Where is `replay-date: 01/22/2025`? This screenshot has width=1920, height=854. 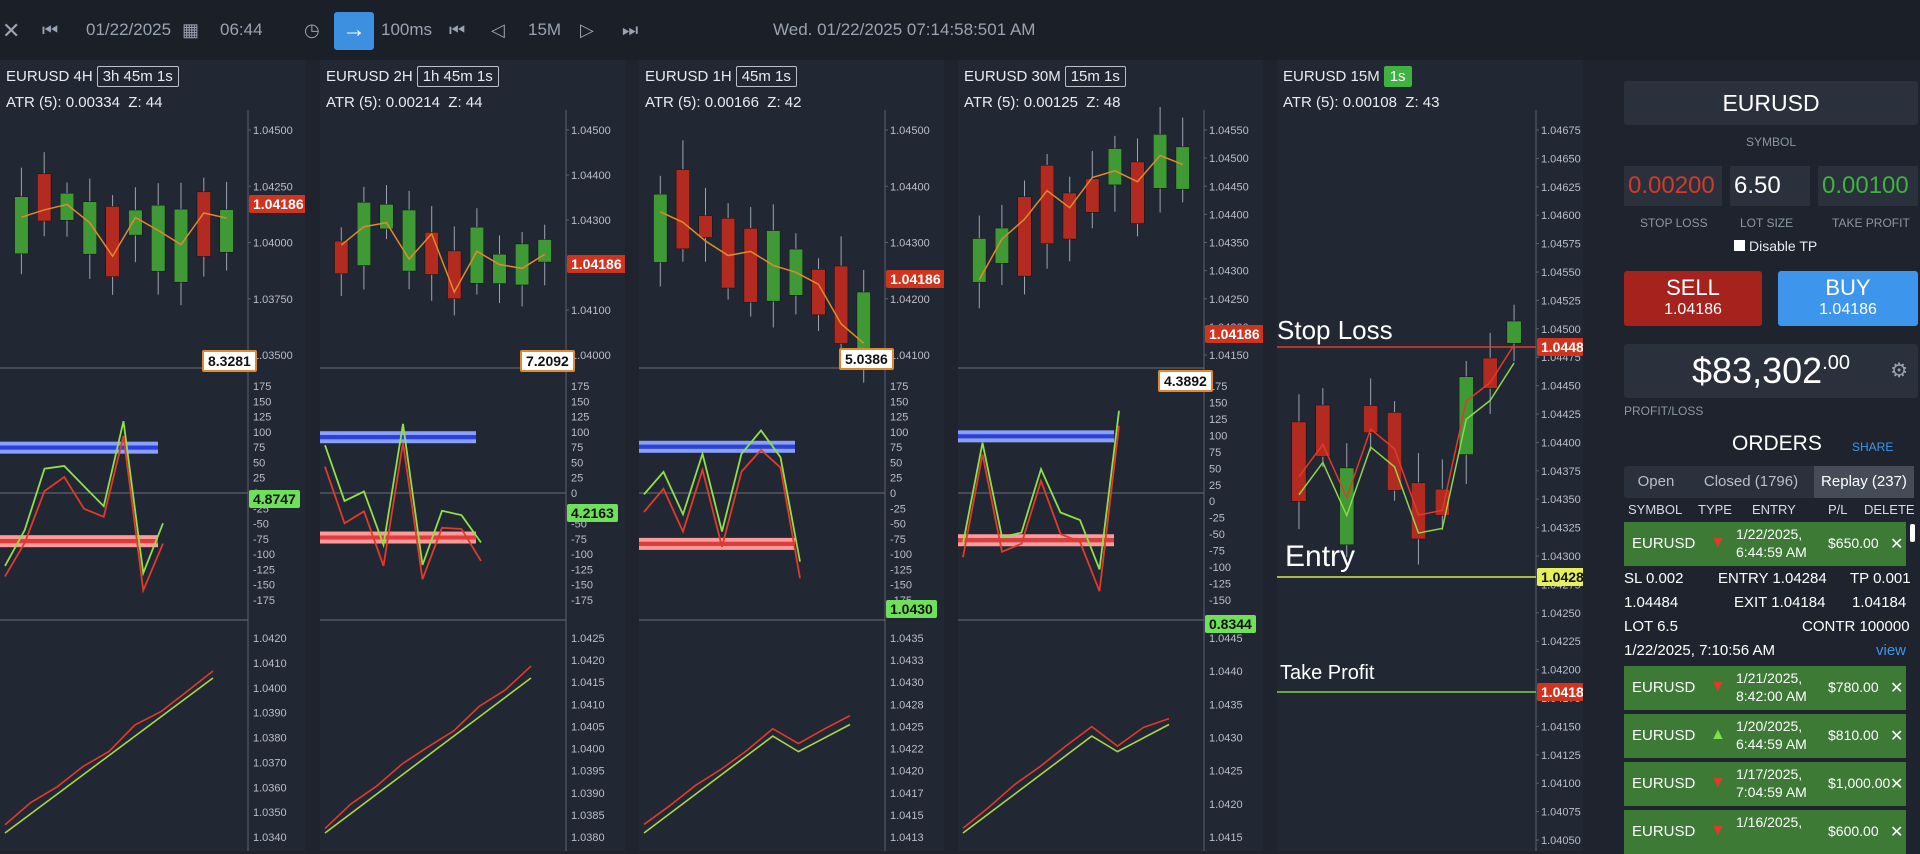 replay-date: 01/22/2025 is located at coordinates (129, 29).